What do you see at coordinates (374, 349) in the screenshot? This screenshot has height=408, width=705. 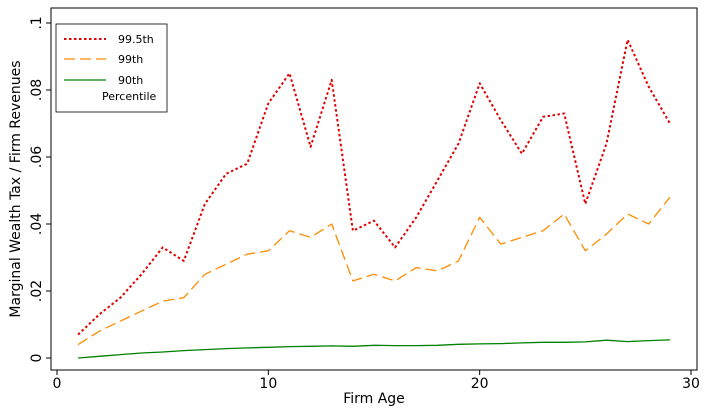 I see `series-line-90th` at bounding box center [374, 349].